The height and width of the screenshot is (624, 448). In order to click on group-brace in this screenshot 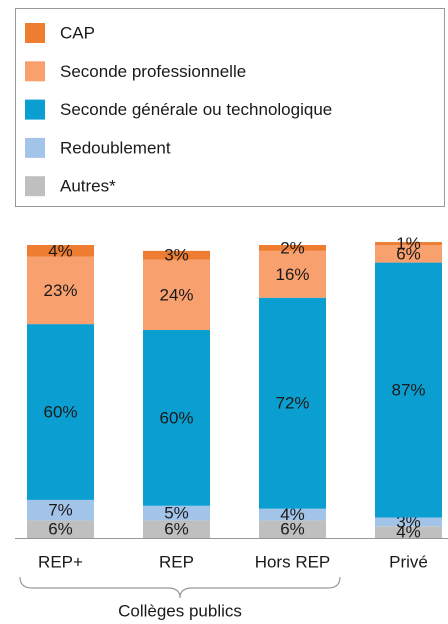, I will do `click(180, 587)`.